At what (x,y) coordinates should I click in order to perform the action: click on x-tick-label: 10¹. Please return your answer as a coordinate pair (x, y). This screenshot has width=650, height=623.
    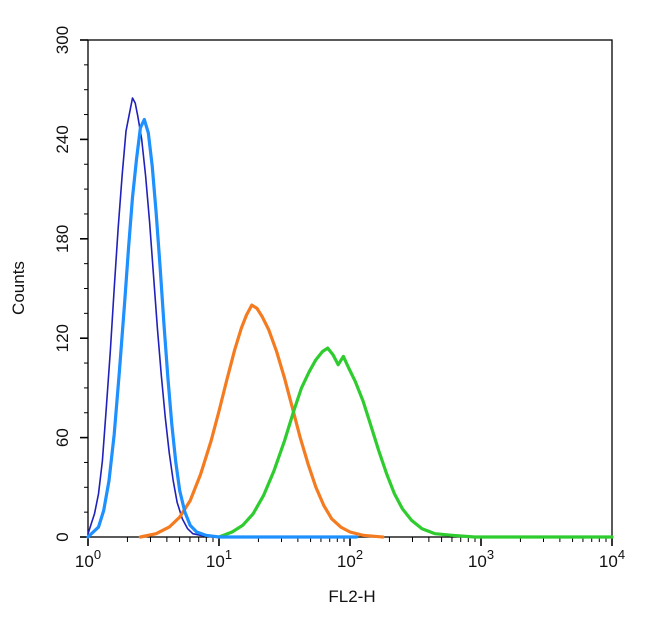
    Looking at the image, I should click on (219, 559).